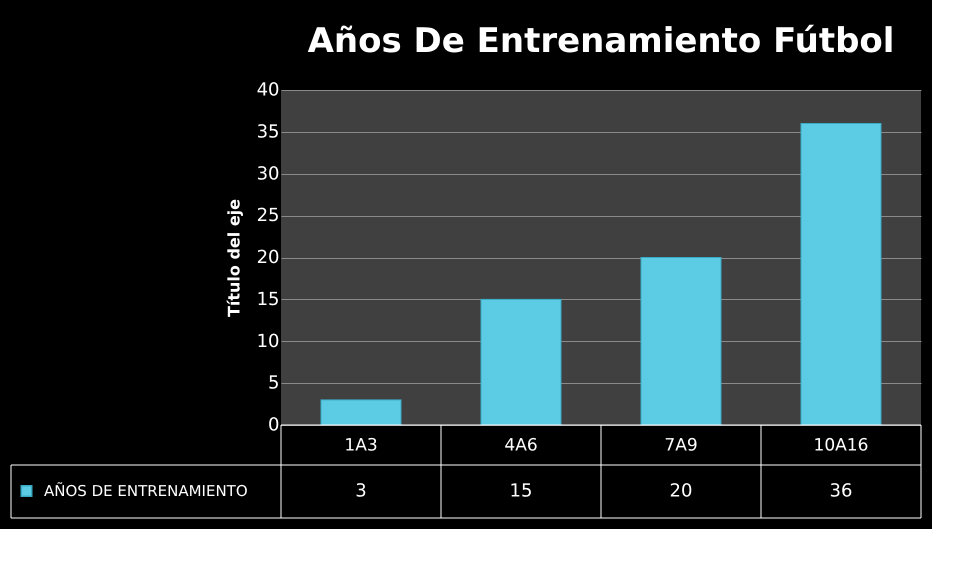 The height and width of the screenshot is (578, 956). What do you see at coordinates (268, 90) in the screenshot?
I see `y-tick-label: 40` at bounding box center [268, 90].